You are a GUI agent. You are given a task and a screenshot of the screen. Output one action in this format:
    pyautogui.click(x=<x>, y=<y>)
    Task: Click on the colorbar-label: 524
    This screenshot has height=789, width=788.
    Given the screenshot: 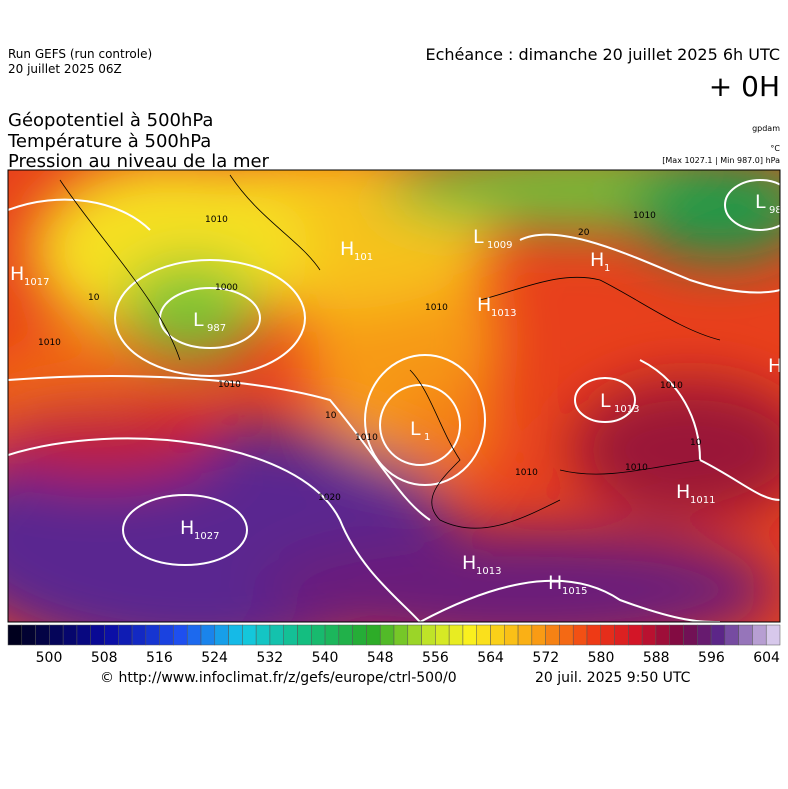 What is the action you would take?
    pyautogui.click(x=214, y=658)
    